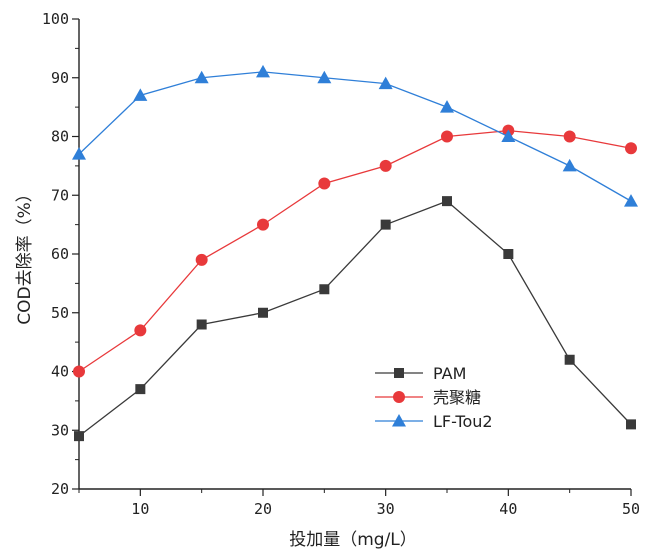 The image size is (652, 551). I want to click on y-axis-title: COD去除率（%）, so click(25, 255).